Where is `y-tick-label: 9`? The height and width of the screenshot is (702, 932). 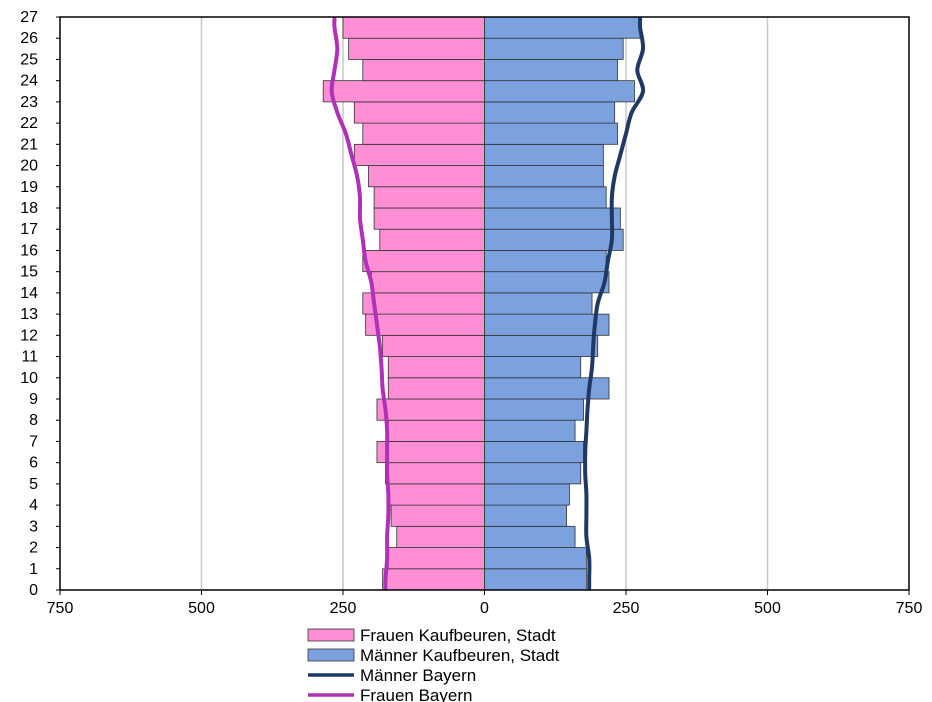 y-tick-label: 9 is located at coordinates (33, 399).